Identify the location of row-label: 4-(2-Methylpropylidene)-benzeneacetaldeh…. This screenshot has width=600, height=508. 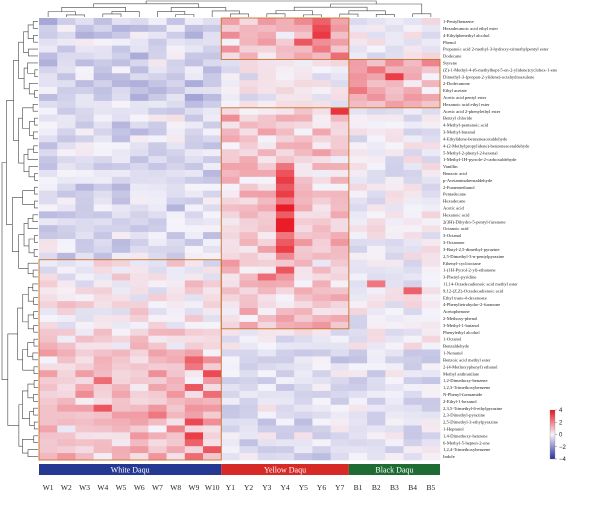
(486, 145).